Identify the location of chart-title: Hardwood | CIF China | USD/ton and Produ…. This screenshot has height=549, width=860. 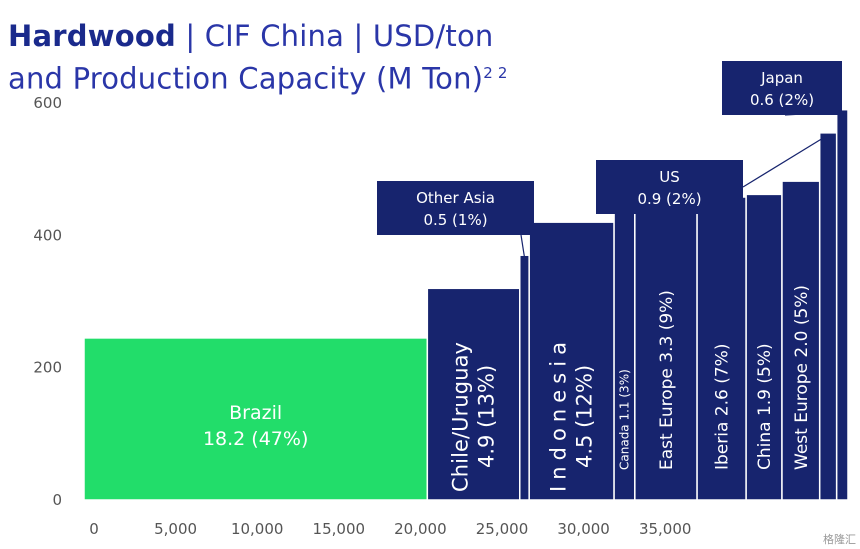
(258, 58).